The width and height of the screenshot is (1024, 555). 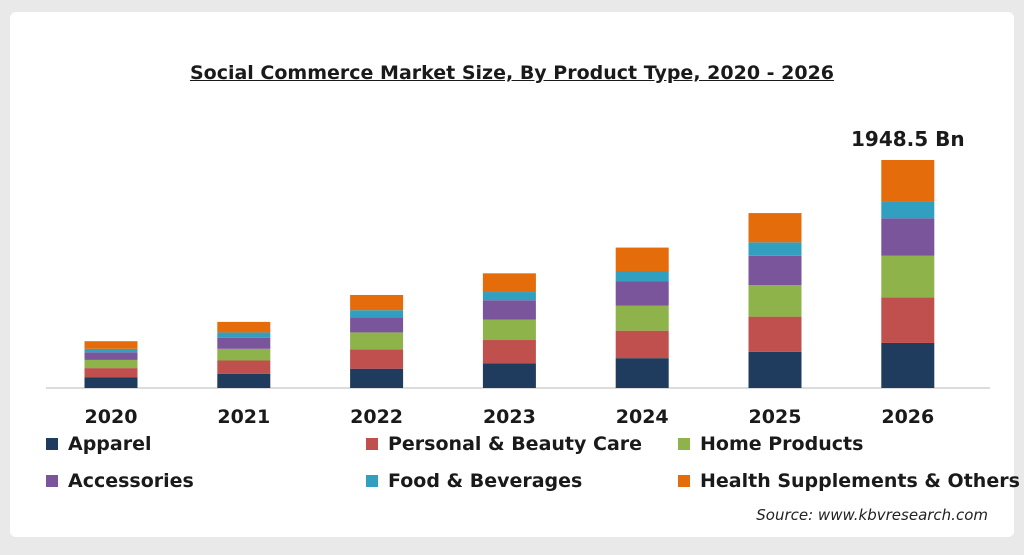 I want to click on x-tick-label: 2026, so click(x=907, y=417).